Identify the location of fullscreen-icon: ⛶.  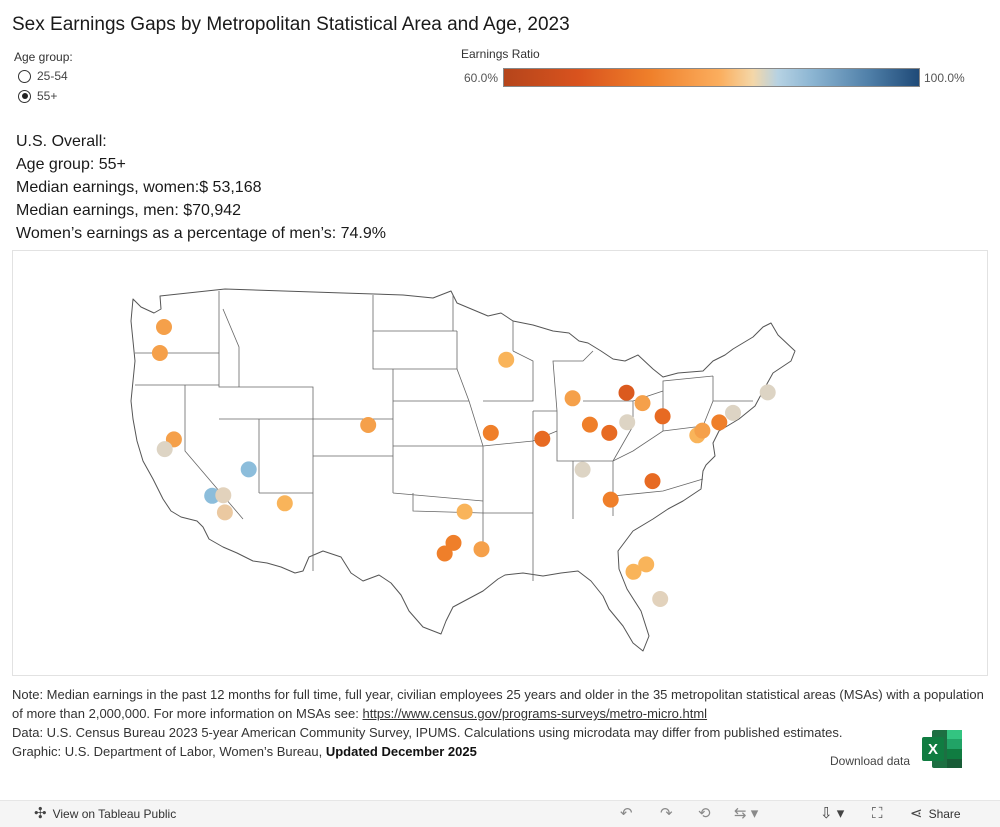
(877, 813).